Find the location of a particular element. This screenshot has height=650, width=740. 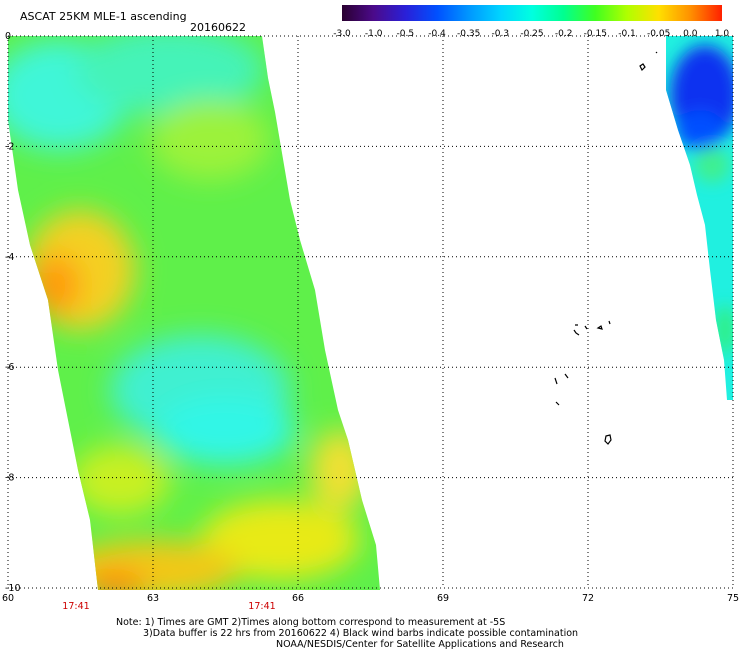

colorbar-tick-label: -0.5 is located at coordinates (406, 34).